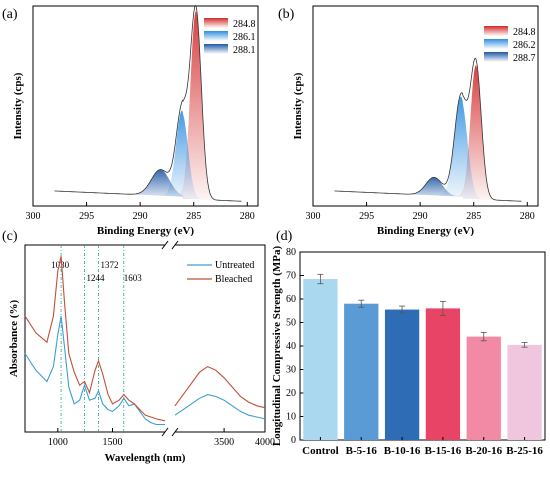 Image resolution: width=550 pixels, height=477 pixels. I want to click on plot-frame-right, so click(220, 338).